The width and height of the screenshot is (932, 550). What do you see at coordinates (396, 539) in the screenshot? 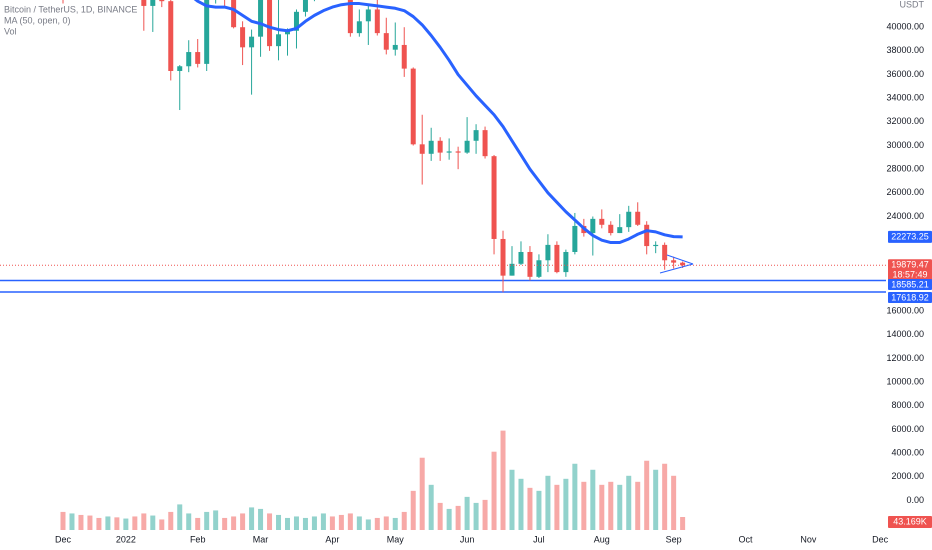
I see `x-tick-label: May` at bounding box center [396, 539].